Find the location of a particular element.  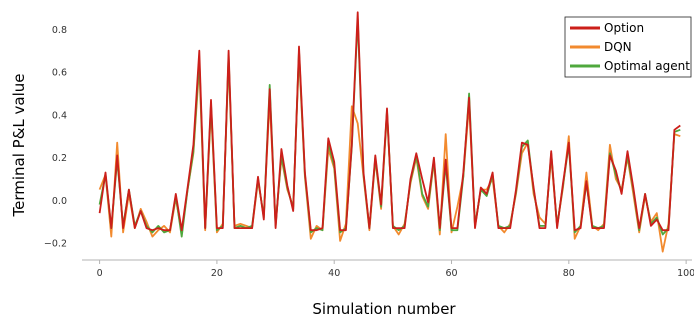

x-tick-label: 40 is located at coordinates (334, 273).